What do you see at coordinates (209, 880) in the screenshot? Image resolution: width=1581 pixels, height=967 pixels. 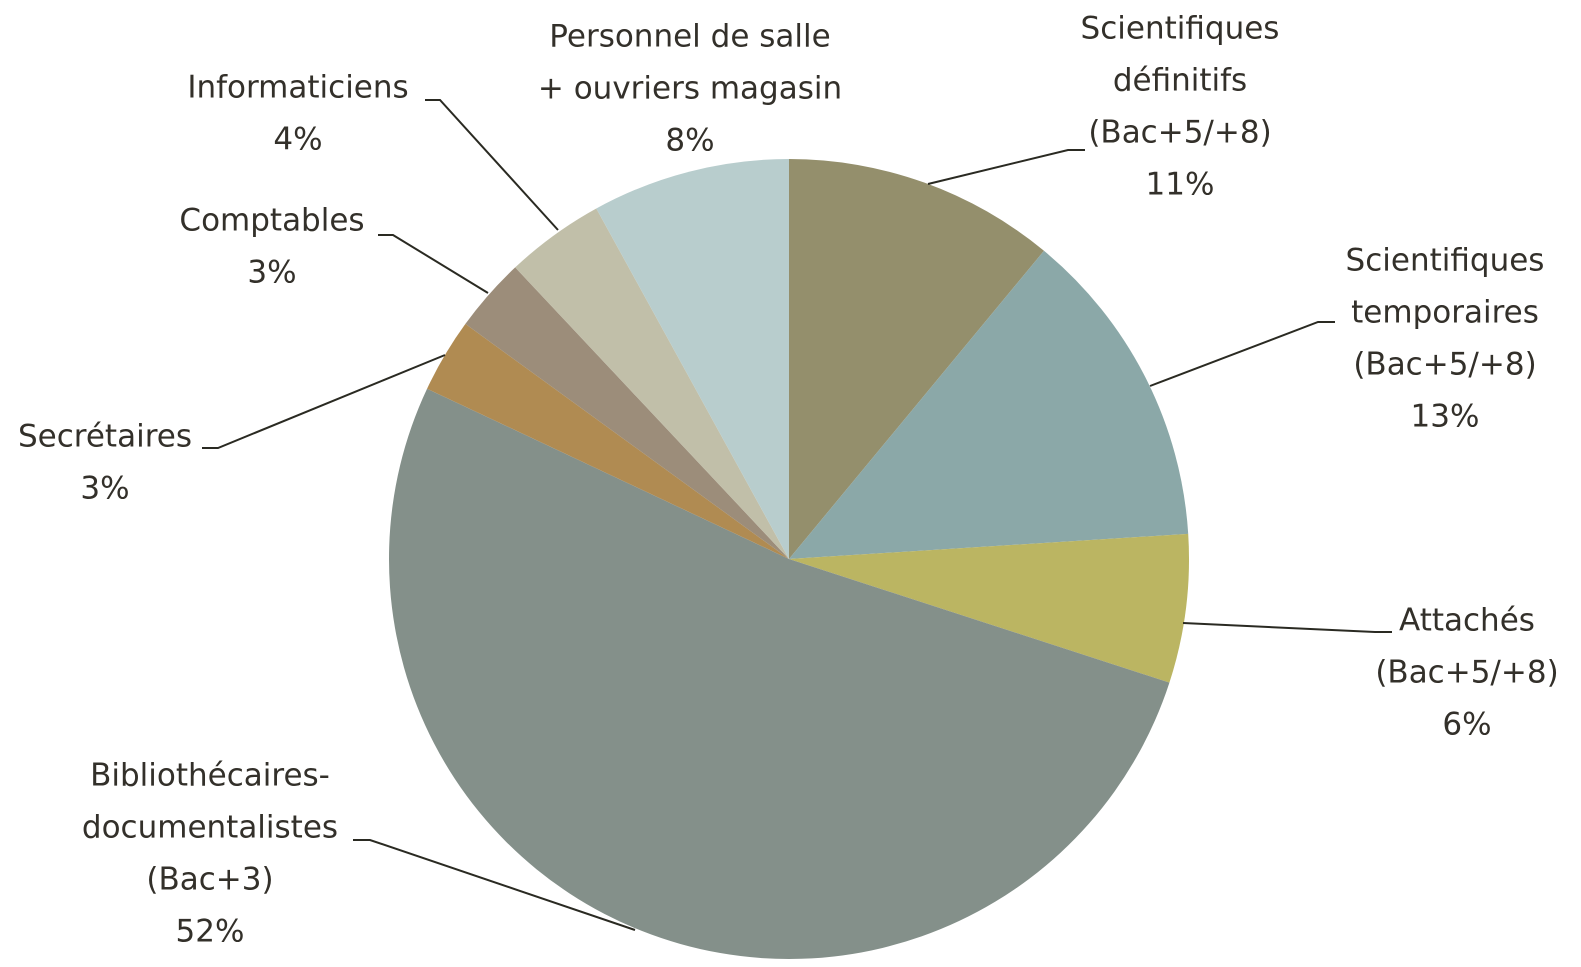 I see `slice-label: (Bac+3)` at bounding box center [209, 880].